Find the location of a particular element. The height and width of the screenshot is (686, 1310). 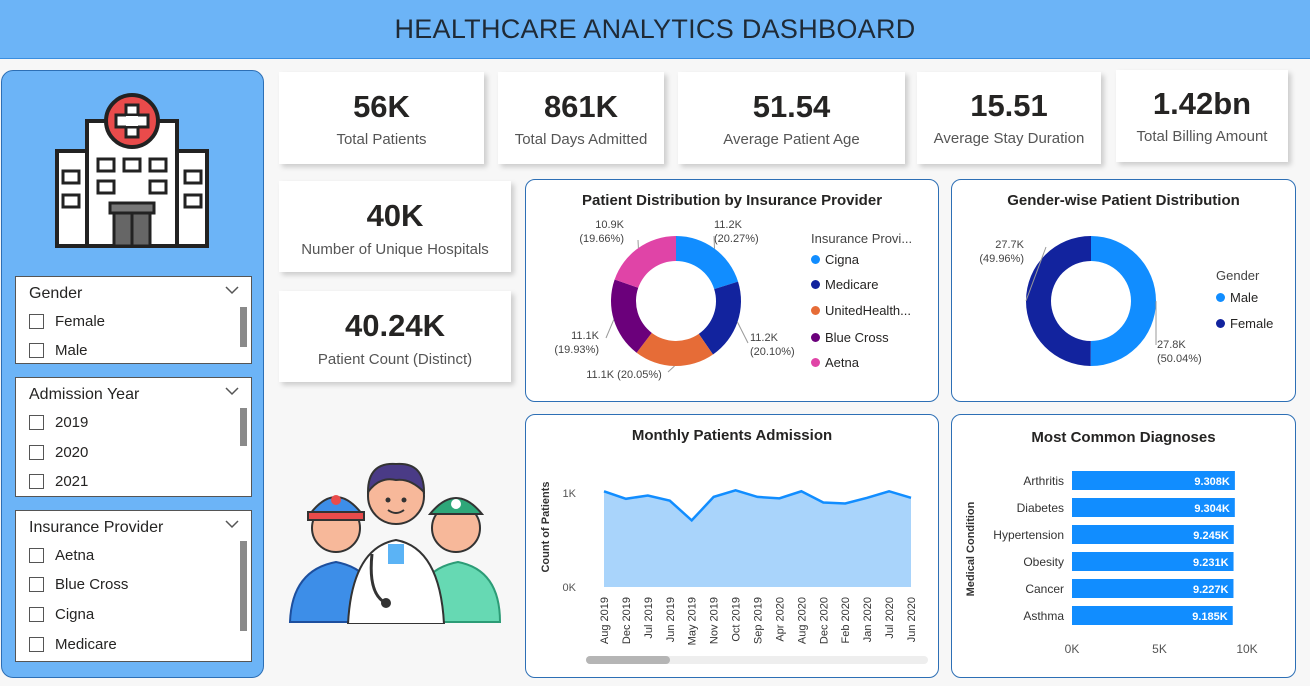

y-axis-label: Medical Condition is located at coordinates (971, 548).